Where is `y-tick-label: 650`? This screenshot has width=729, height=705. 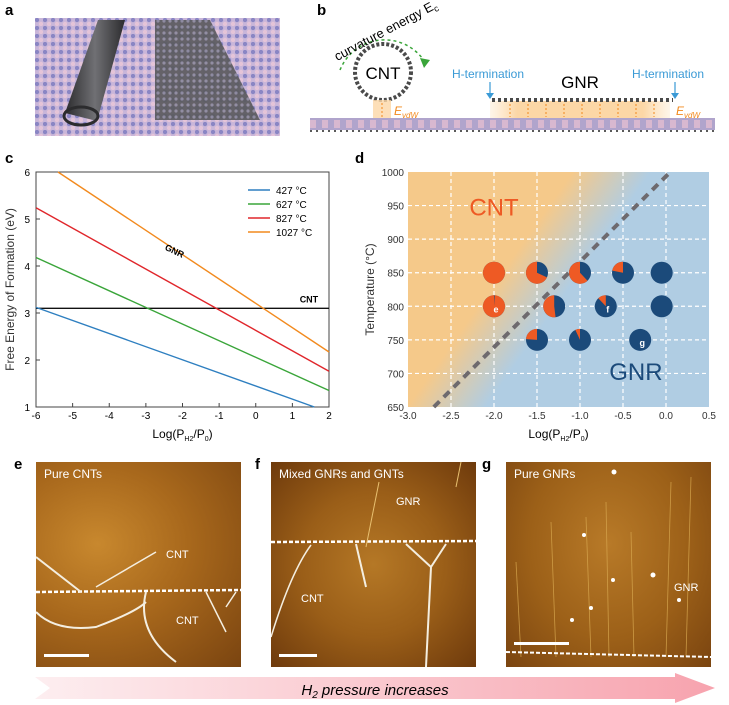
y-tick-label: 650 is located at coordinates (395, 408).